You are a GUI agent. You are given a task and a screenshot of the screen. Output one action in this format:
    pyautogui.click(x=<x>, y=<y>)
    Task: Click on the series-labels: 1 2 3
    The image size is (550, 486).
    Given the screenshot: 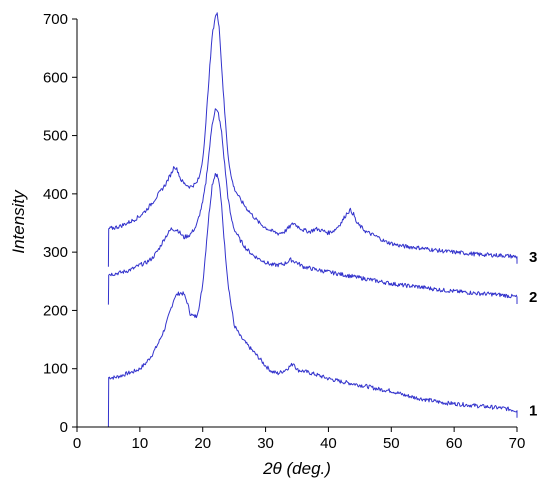 What is the action you would take?
    pyautogui.click(x=533, y=334)
    